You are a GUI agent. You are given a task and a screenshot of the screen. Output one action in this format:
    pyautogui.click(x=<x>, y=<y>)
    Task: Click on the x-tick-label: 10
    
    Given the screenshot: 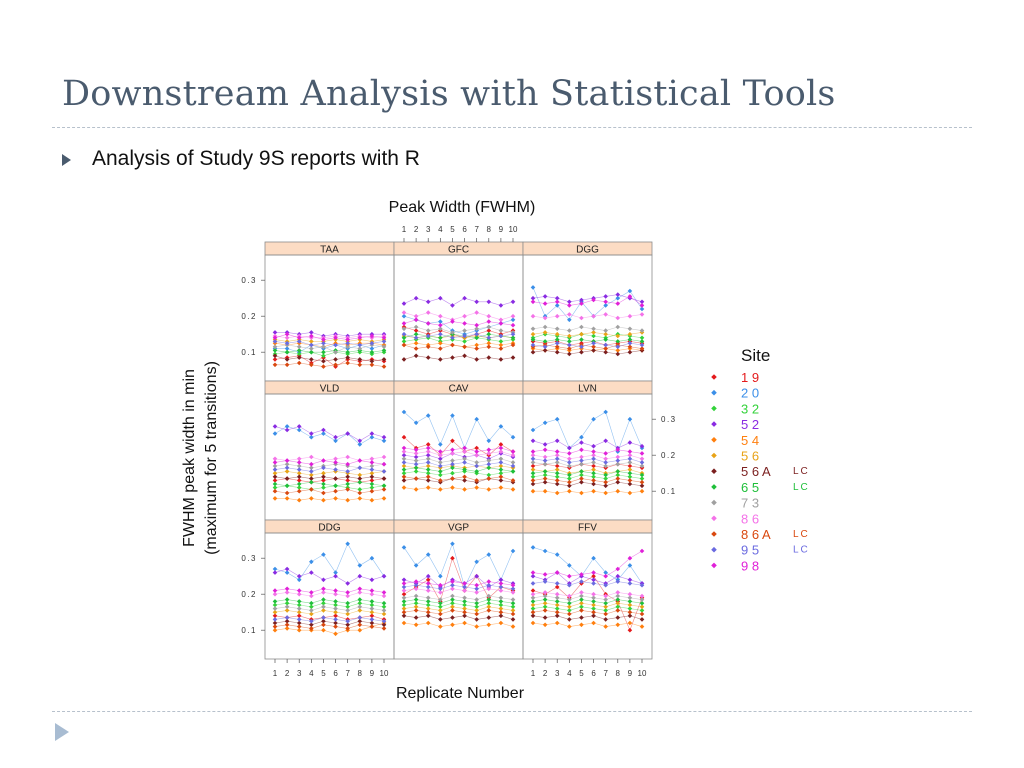 What is the action you would take?
    pyautogui.click(x=642, y=673)
    